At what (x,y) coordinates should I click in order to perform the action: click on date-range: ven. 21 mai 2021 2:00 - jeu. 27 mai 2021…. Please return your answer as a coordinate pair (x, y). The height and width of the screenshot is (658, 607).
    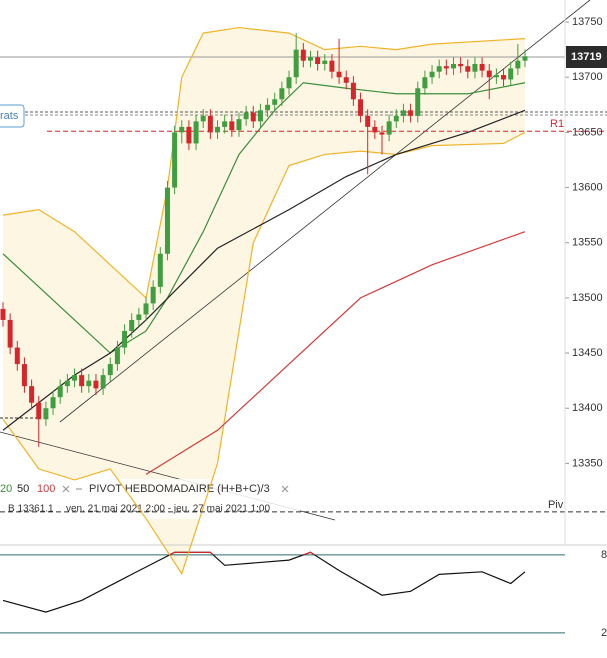
    Looking at the image, I should click on (168, 509).